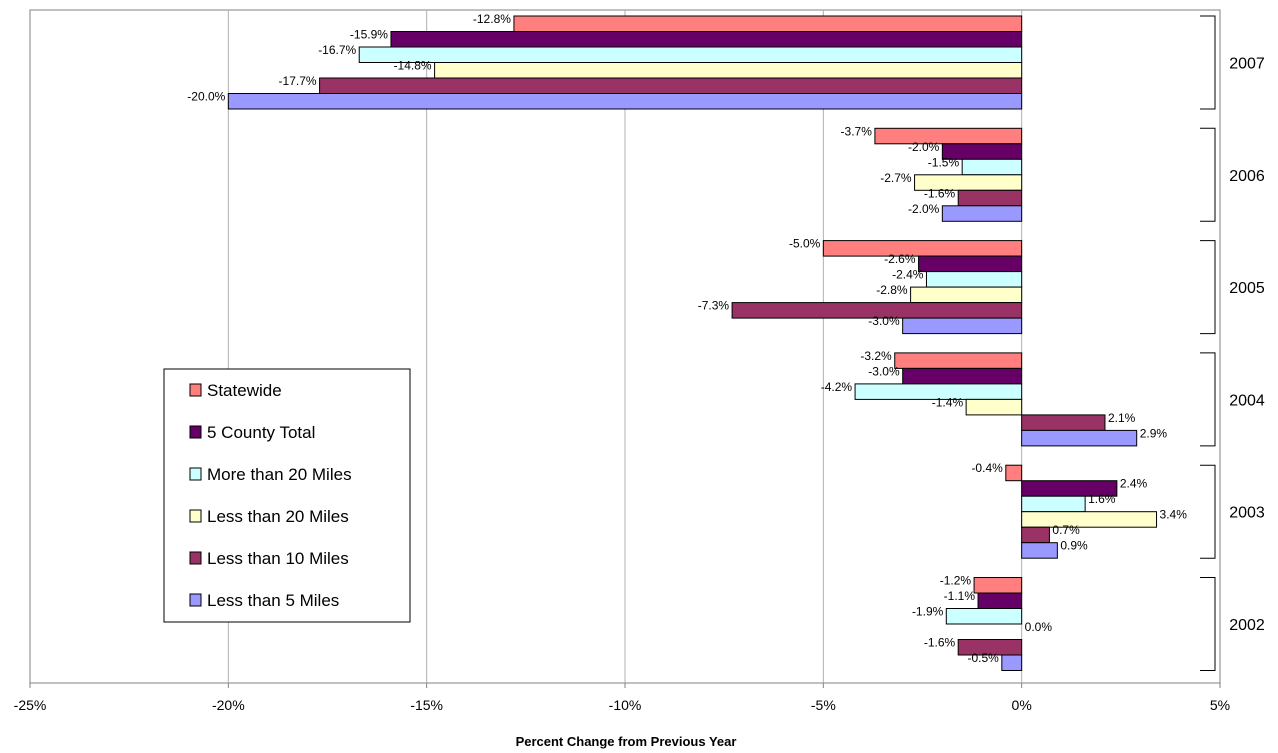 Image resolution: width=1278 pixels, height=753 pixels. What do you see at coordinates (273, 600) in the screenshot?
I see `legend-label: Less than 5 Miles` at bounding box center [273, 600].